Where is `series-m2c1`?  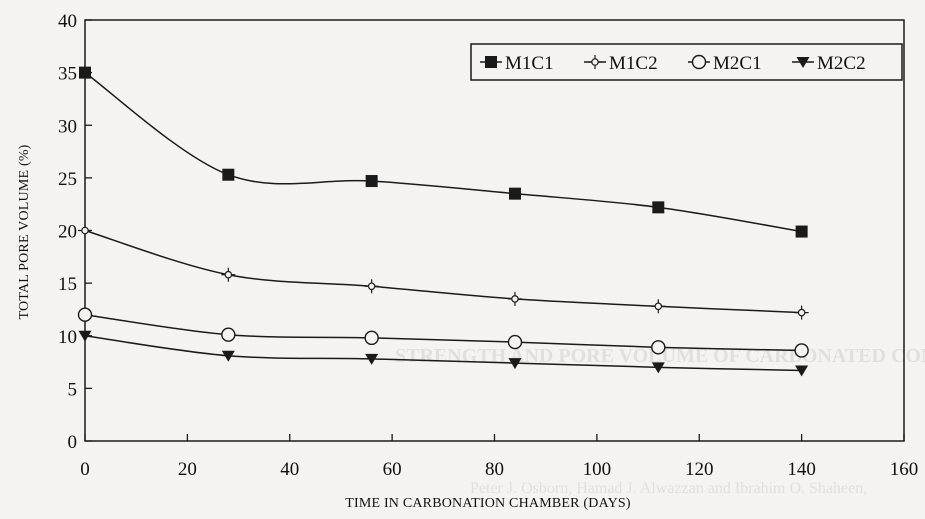 series-m2c1 is located at coordinates (443, 332).